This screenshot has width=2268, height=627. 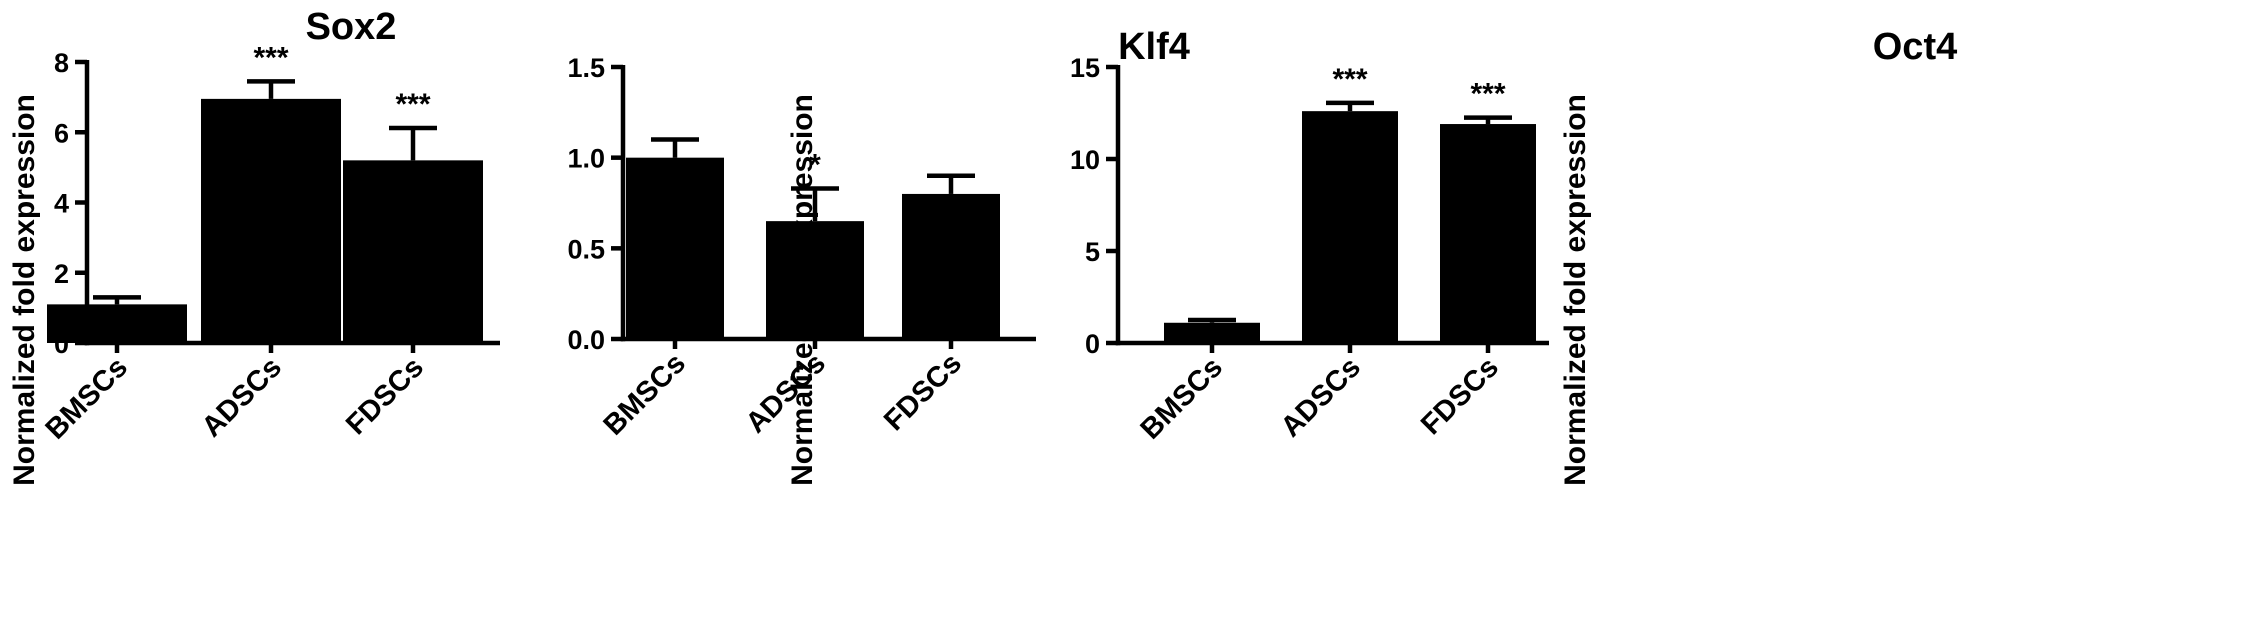 What do you see at coordinates (270, 57) in the screenshot?
I see `sox2-significance-adscs: ***` at bounding box center [270, 57].